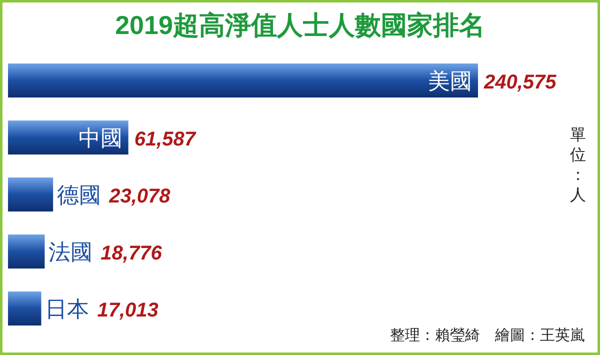 The image size is (600, 355). What do you see at coordinates (67, 309) in the screenshot?
I see `y-tick-label: 日本` at bounding box center [67, 309].